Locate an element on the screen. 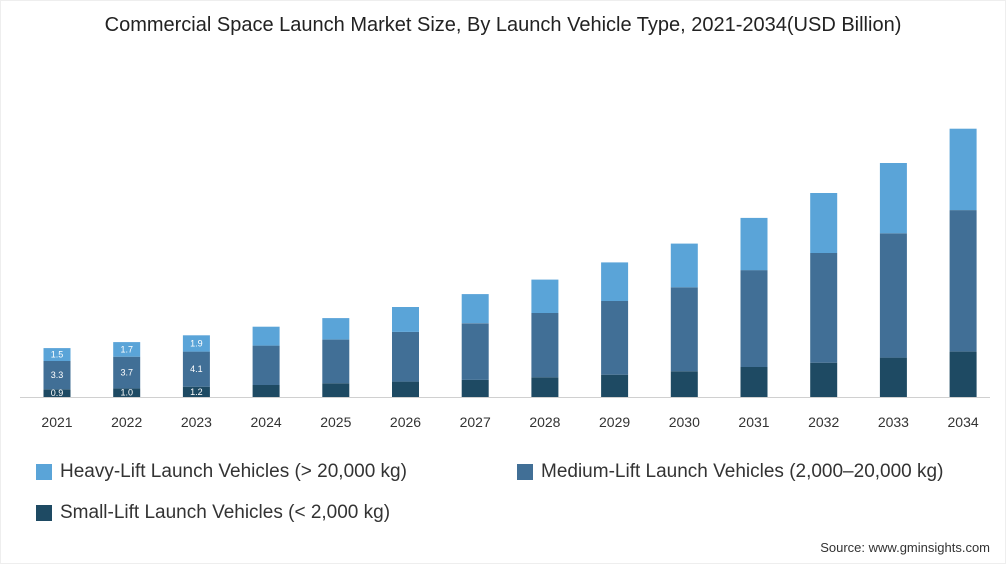 This screenshot has height=564, width=1006. legend-heavy-lift: Heavy-Lift Launch Vehicles (> 20,000 kg) is located at coordinates (221, 472).